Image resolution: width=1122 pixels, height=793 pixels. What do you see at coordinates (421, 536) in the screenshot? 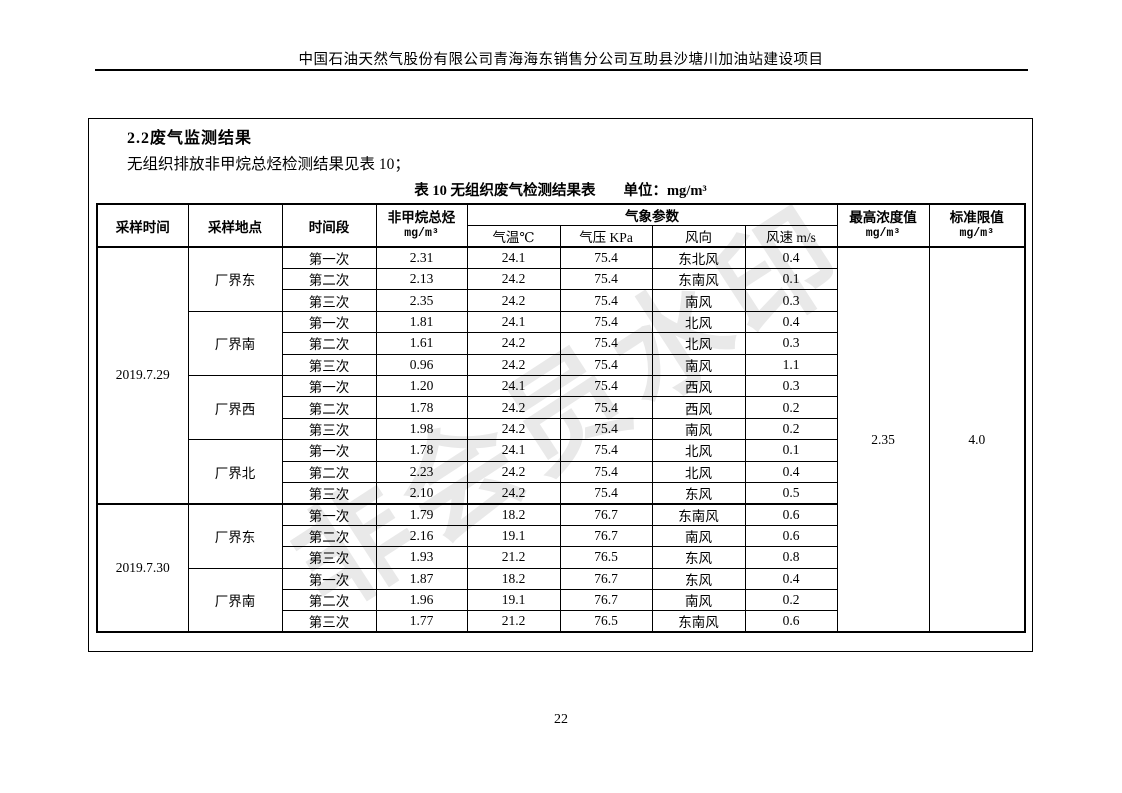
I see `cell-nmhc-value: 2.16` at bounding box center [421, 536].